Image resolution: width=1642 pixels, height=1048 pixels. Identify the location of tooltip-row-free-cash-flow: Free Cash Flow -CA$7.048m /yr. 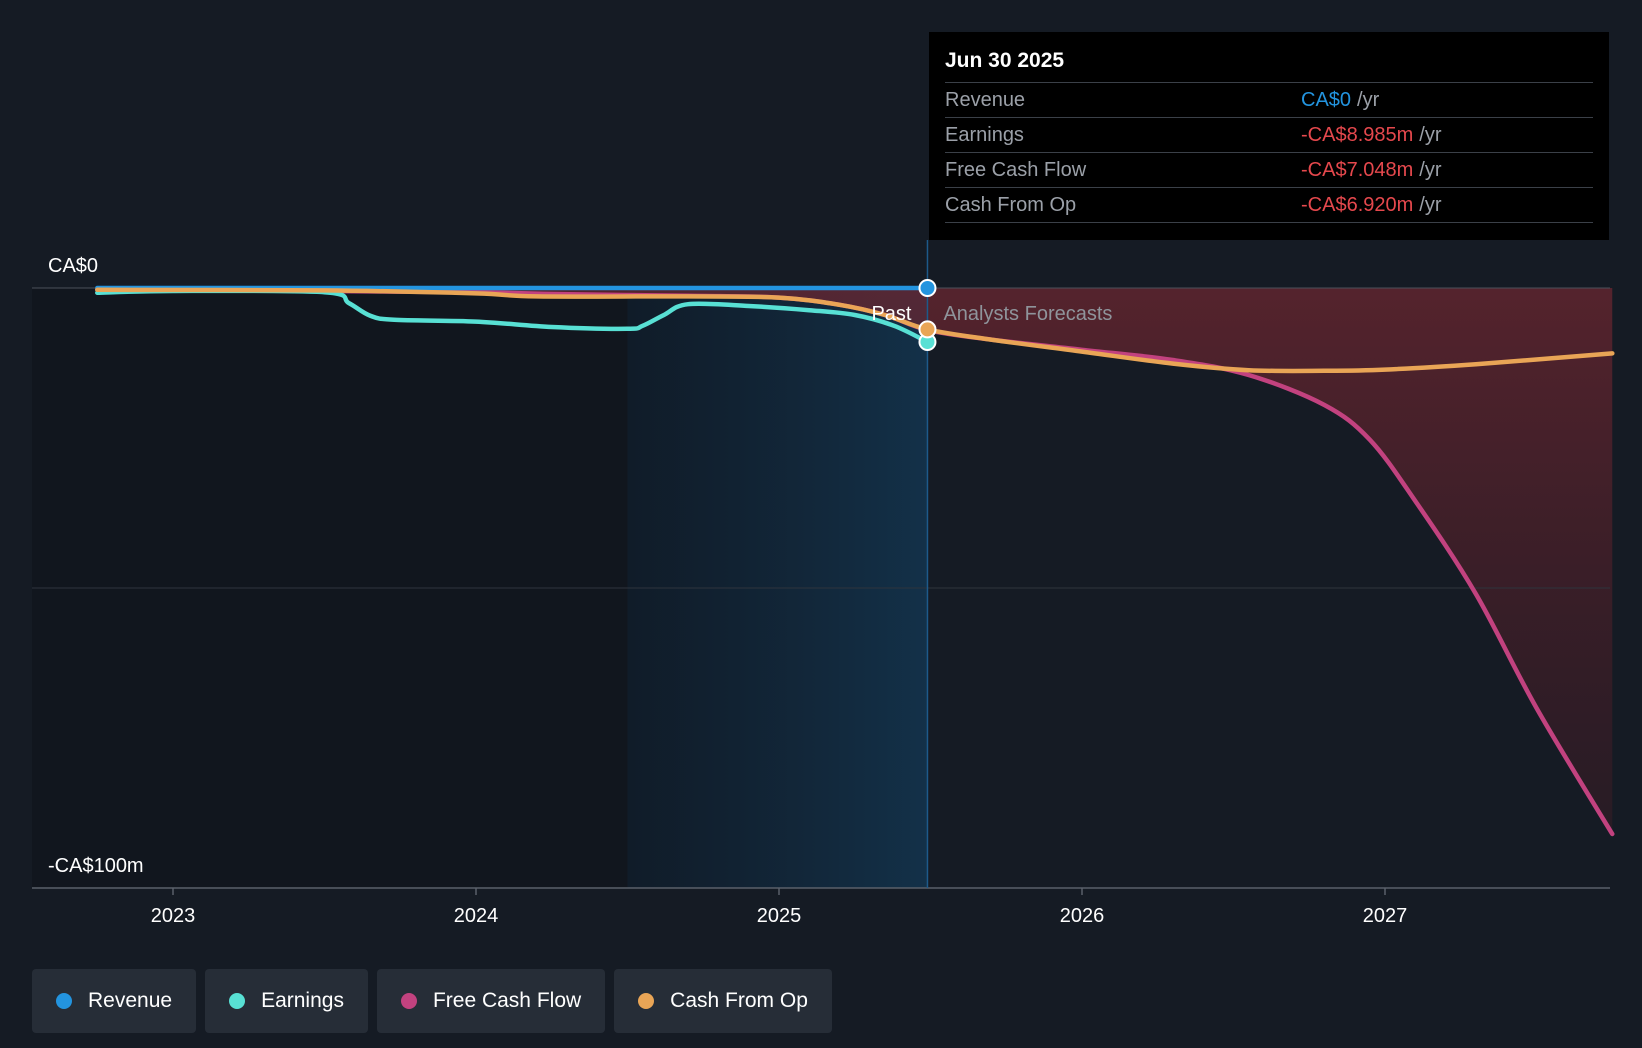
(1269, 170).